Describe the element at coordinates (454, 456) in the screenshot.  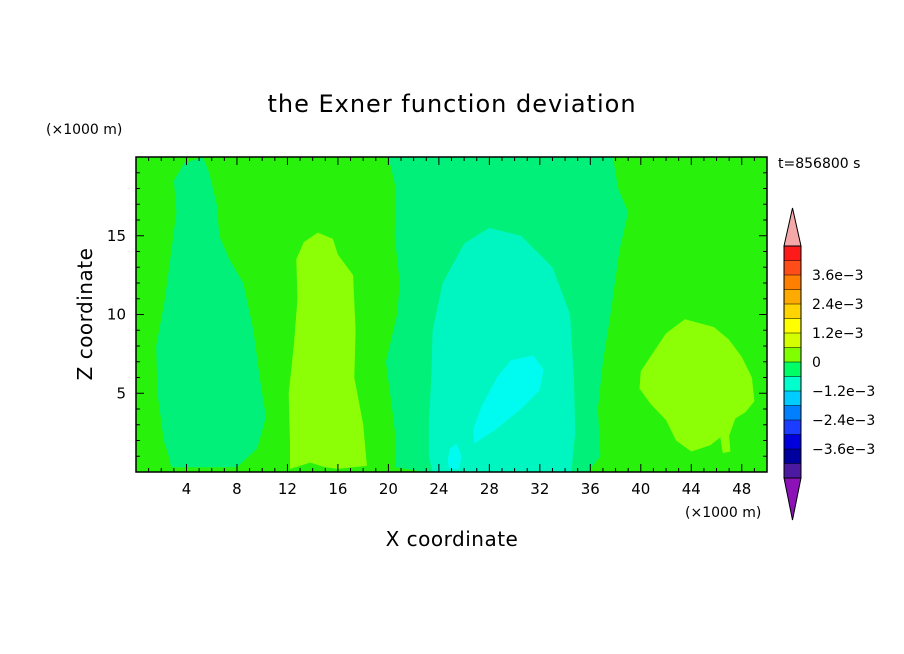
I see `contour-region-small-negative-spot` at that location.